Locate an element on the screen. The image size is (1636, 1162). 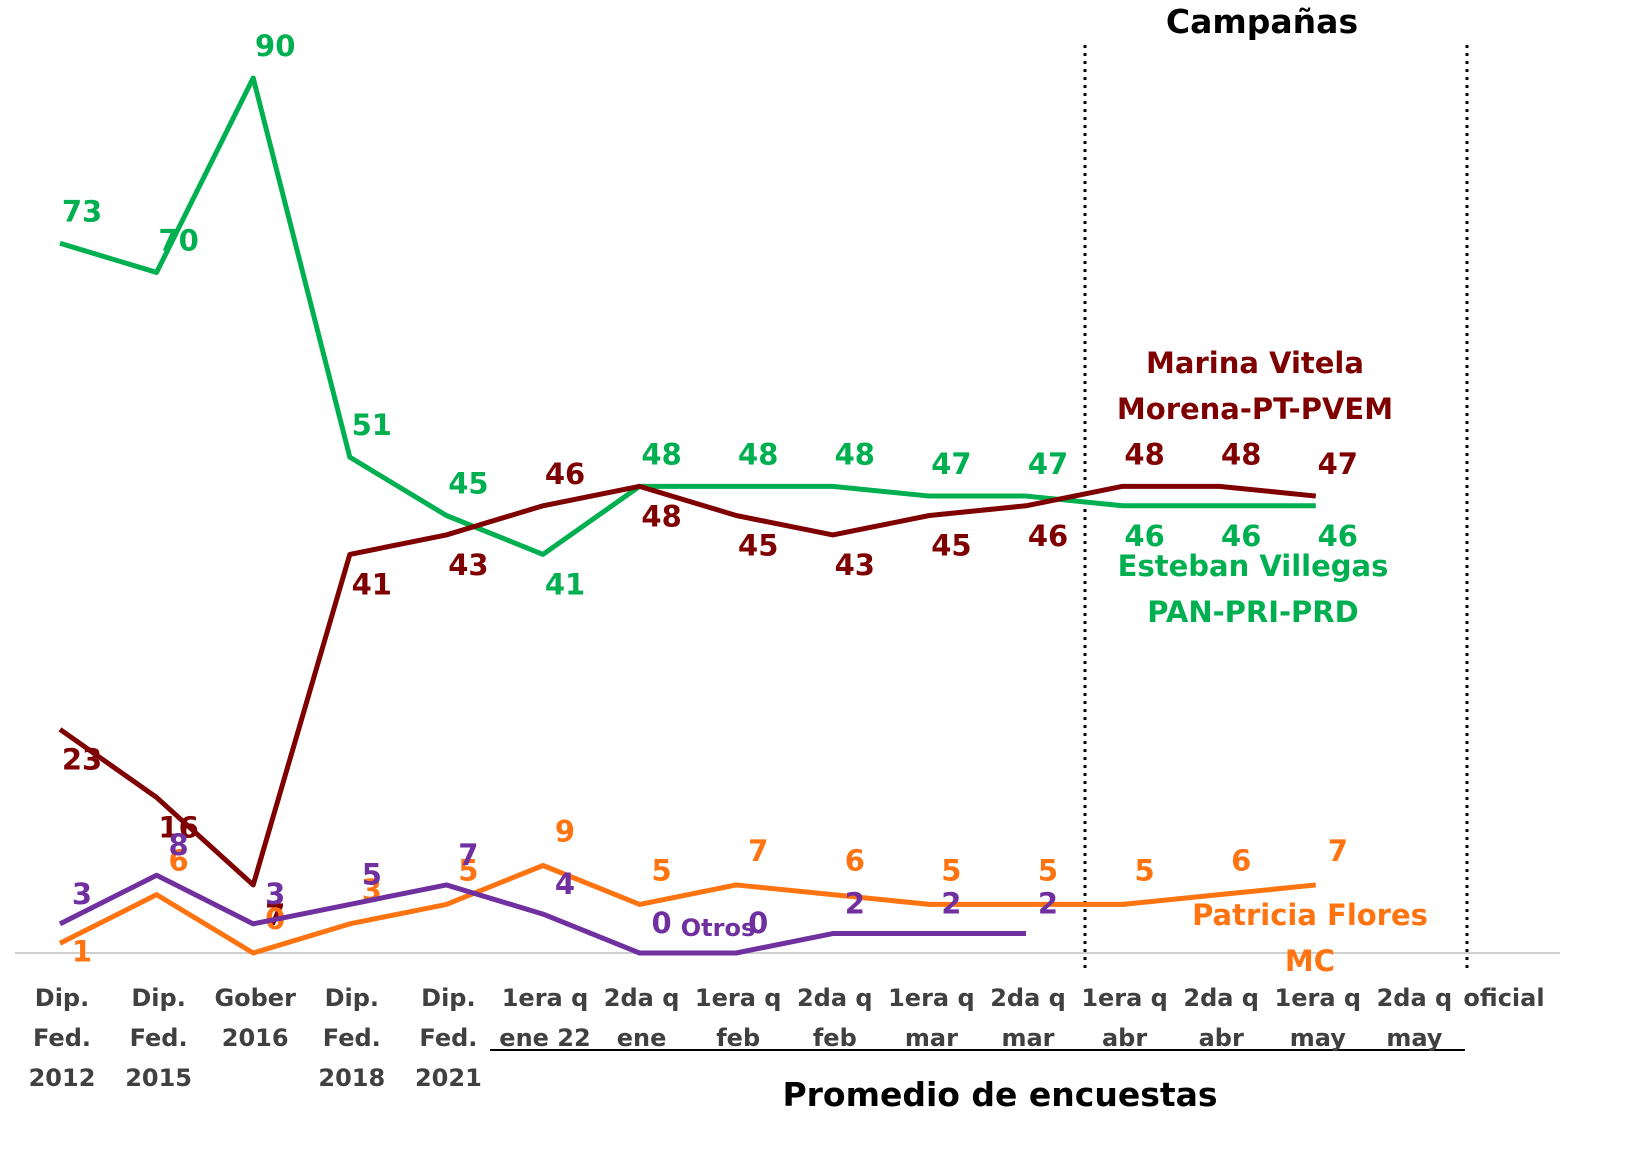
annotation: Campañas is located at coordinates (1262, 21).